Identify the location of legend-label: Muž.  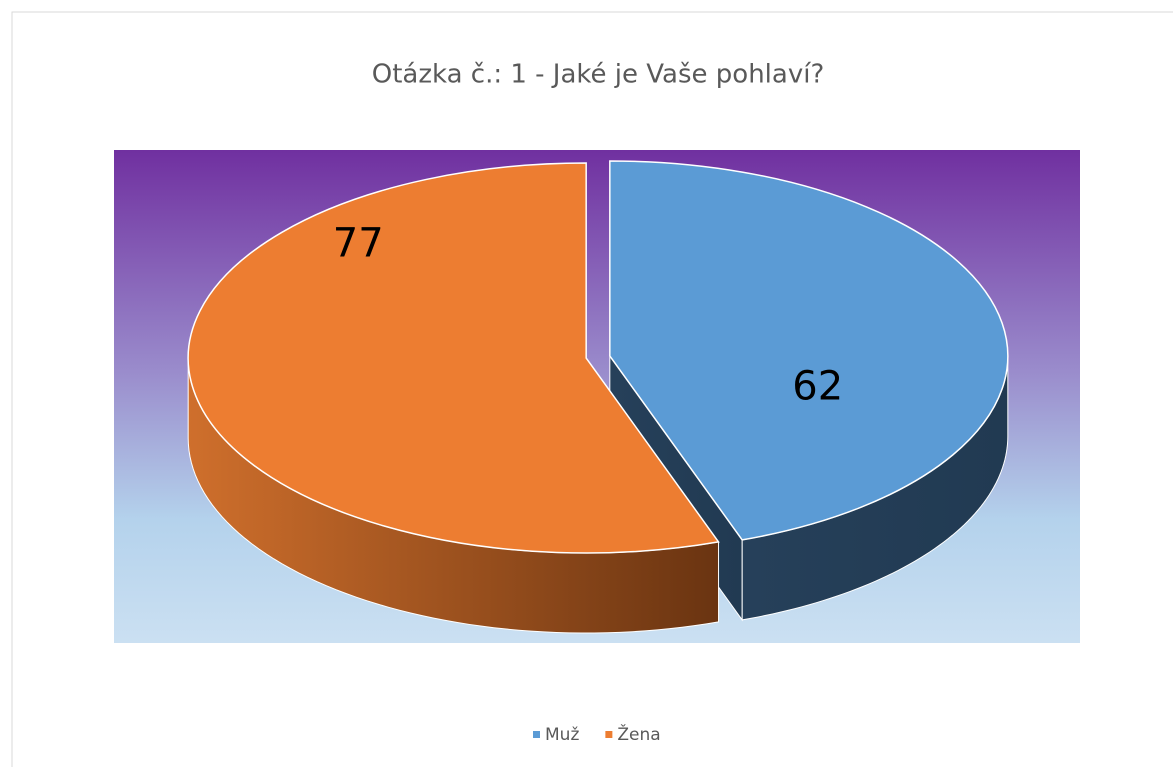
(562, 735).